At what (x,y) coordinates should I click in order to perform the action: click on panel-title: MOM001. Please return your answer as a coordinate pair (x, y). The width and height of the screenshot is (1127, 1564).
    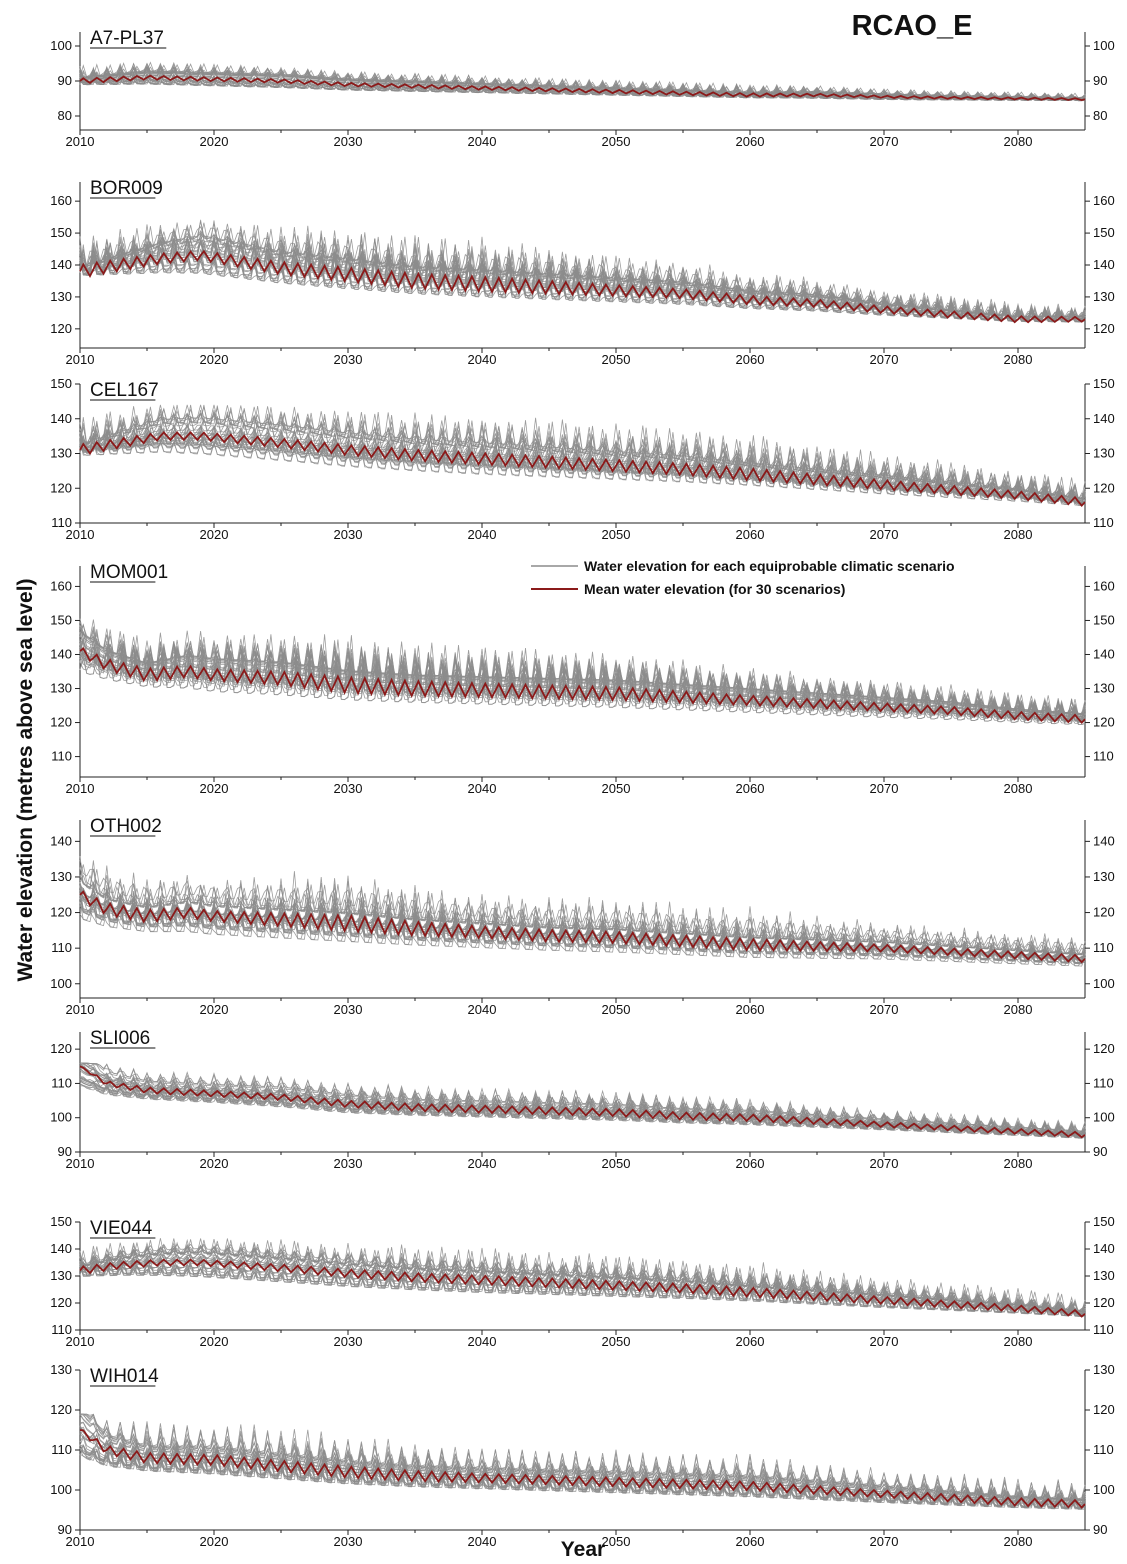
    Looking at the image, I should click on (129, 572).